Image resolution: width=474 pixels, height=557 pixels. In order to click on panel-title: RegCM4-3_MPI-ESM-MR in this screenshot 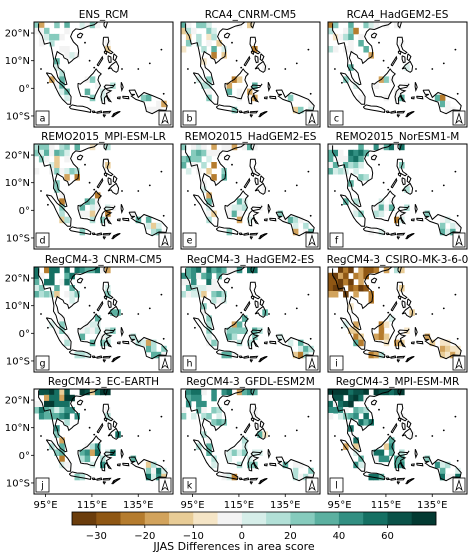, I will do `click(398, 382)`.